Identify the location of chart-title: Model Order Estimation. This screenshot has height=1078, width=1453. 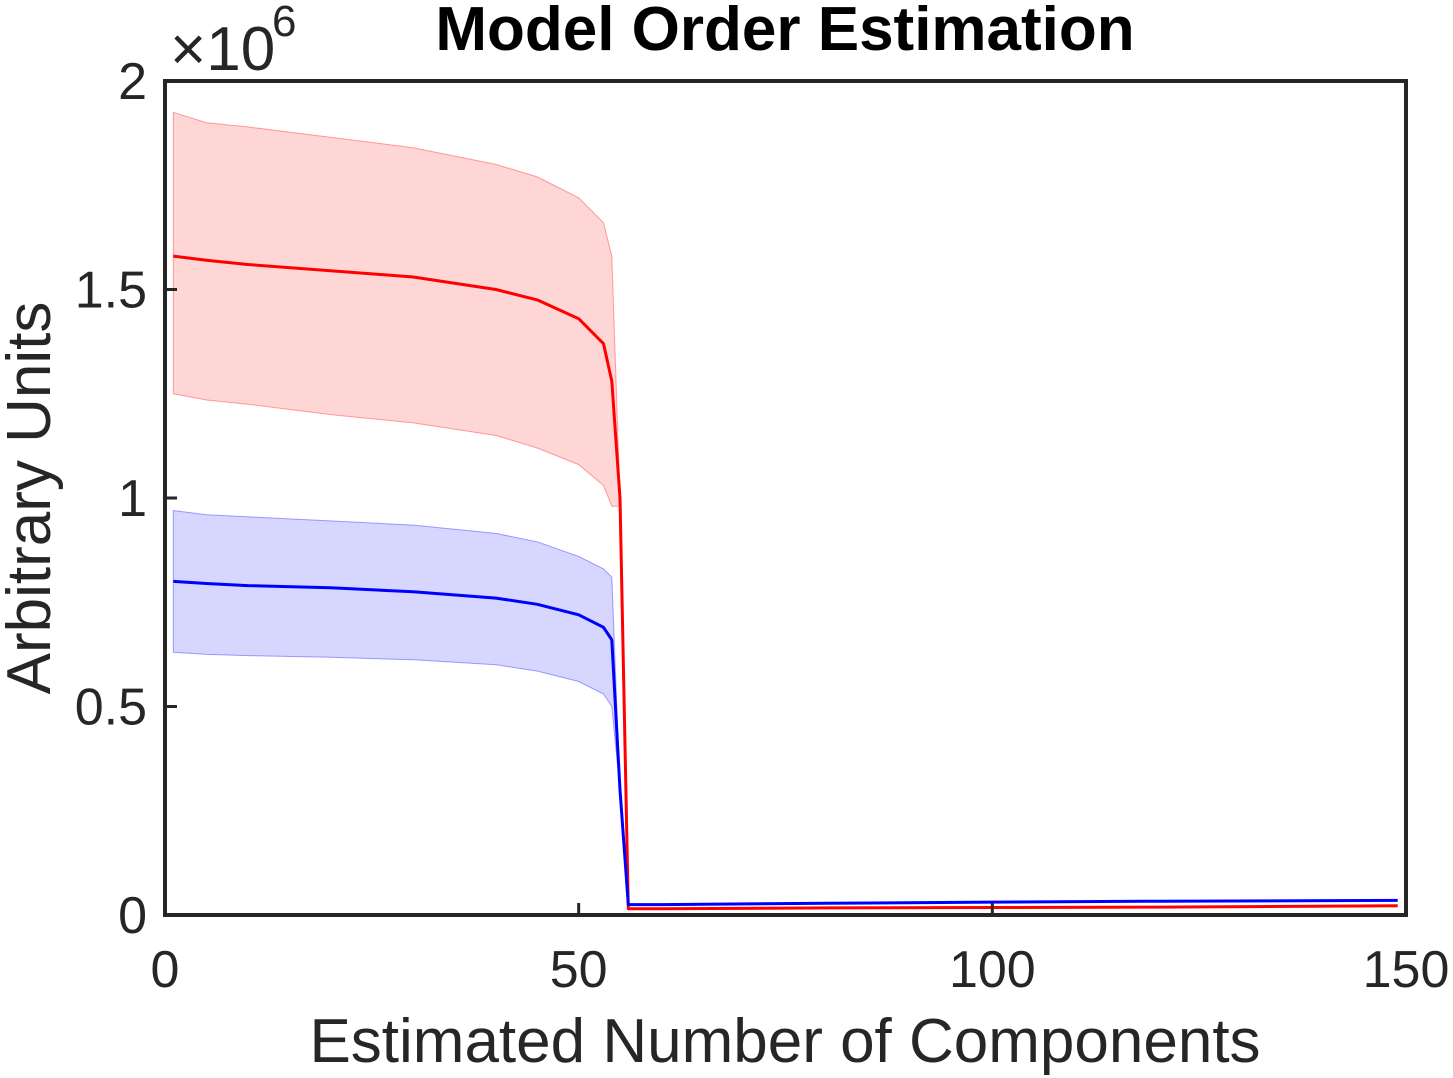
(784, 32).